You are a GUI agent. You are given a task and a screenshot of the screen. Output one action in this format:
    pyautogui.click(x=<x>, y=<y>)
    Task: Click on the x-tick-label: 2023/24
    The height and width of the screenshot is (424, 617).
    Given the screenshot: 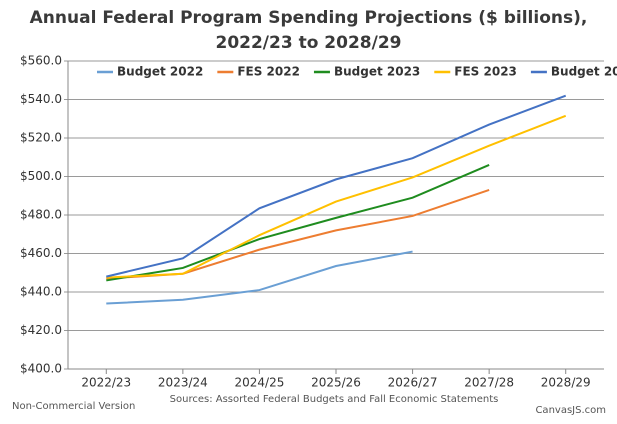 What is the action you would take?
    pyautogui.click(x=183, y=383)
    